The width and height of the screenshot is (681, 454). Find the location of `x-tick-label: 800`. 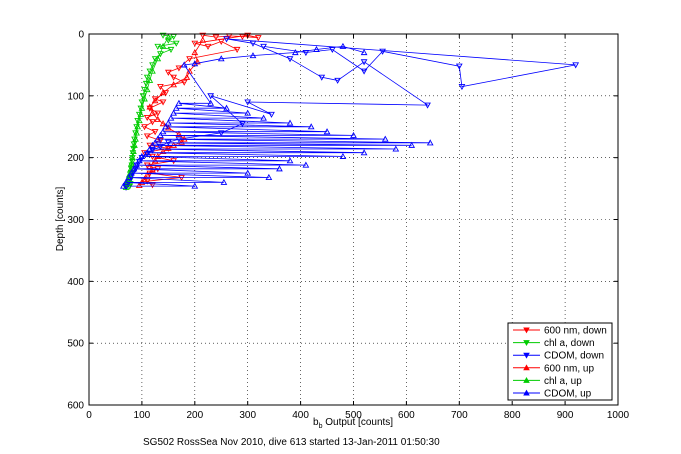

x-tick-label: 800 is located at coordinates (512, 415).